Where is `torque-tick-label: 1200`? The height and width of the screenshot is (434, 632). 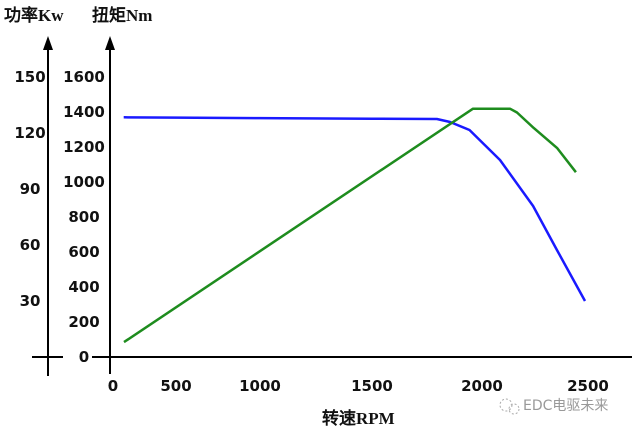
torque-tick-label: 1200 is located at coordinates (84, 147).